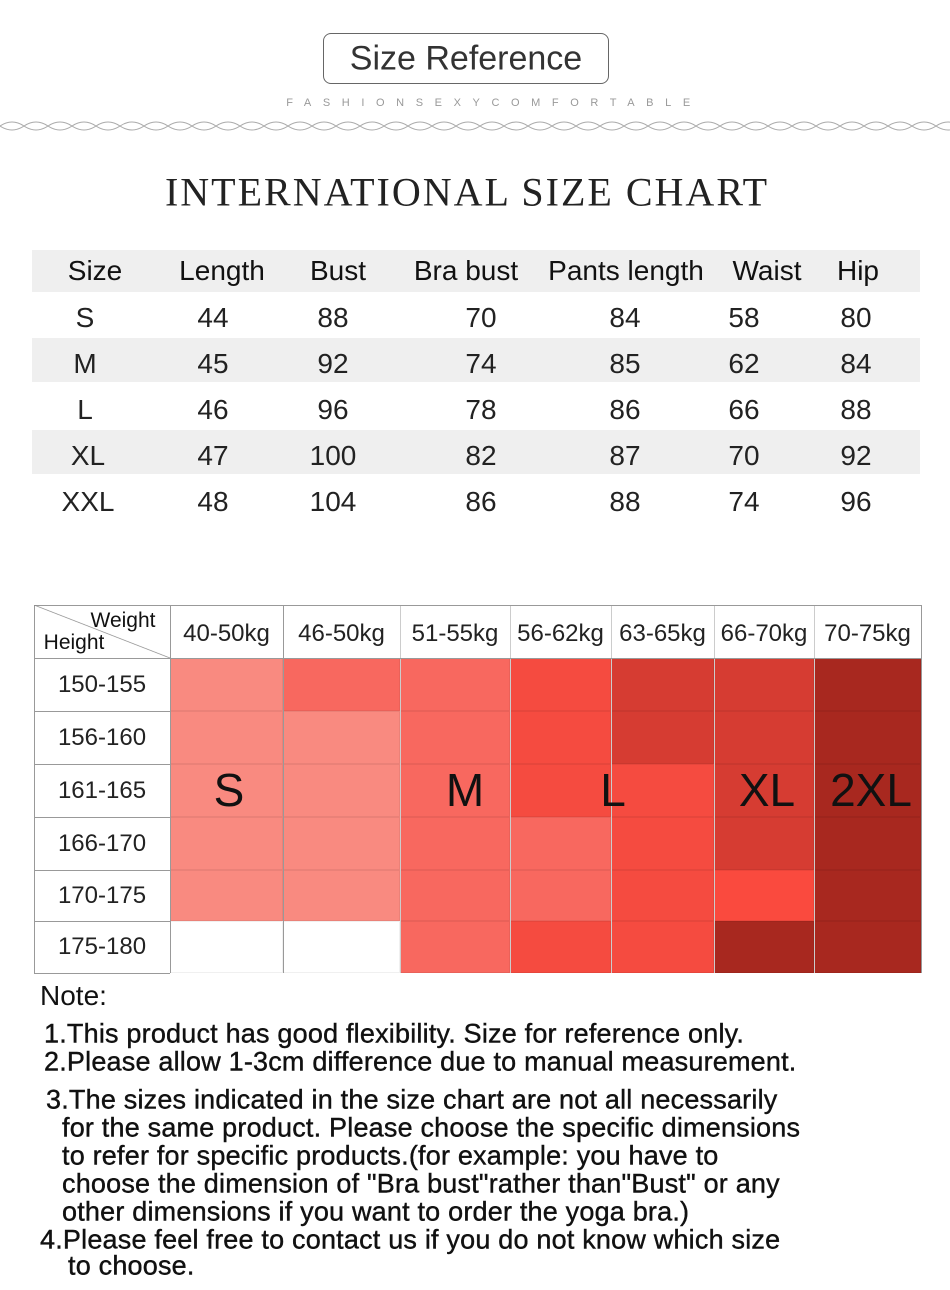 The image size is (950, 1290). Describe the element at coordinates (625, 455) in the screenshot. I see `table-cell: 87` at that location.